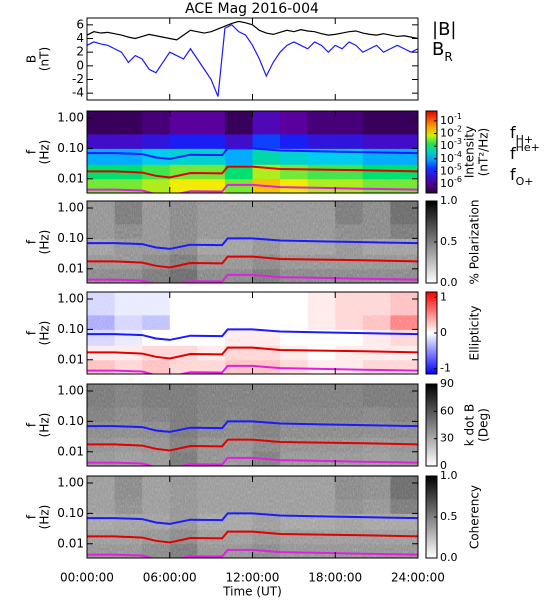 The height and width of the screenshot is (600, 550). Describe the element at coordinates (525, 152) in the screenshot. I see `legend-entry: fHe+` at that location.